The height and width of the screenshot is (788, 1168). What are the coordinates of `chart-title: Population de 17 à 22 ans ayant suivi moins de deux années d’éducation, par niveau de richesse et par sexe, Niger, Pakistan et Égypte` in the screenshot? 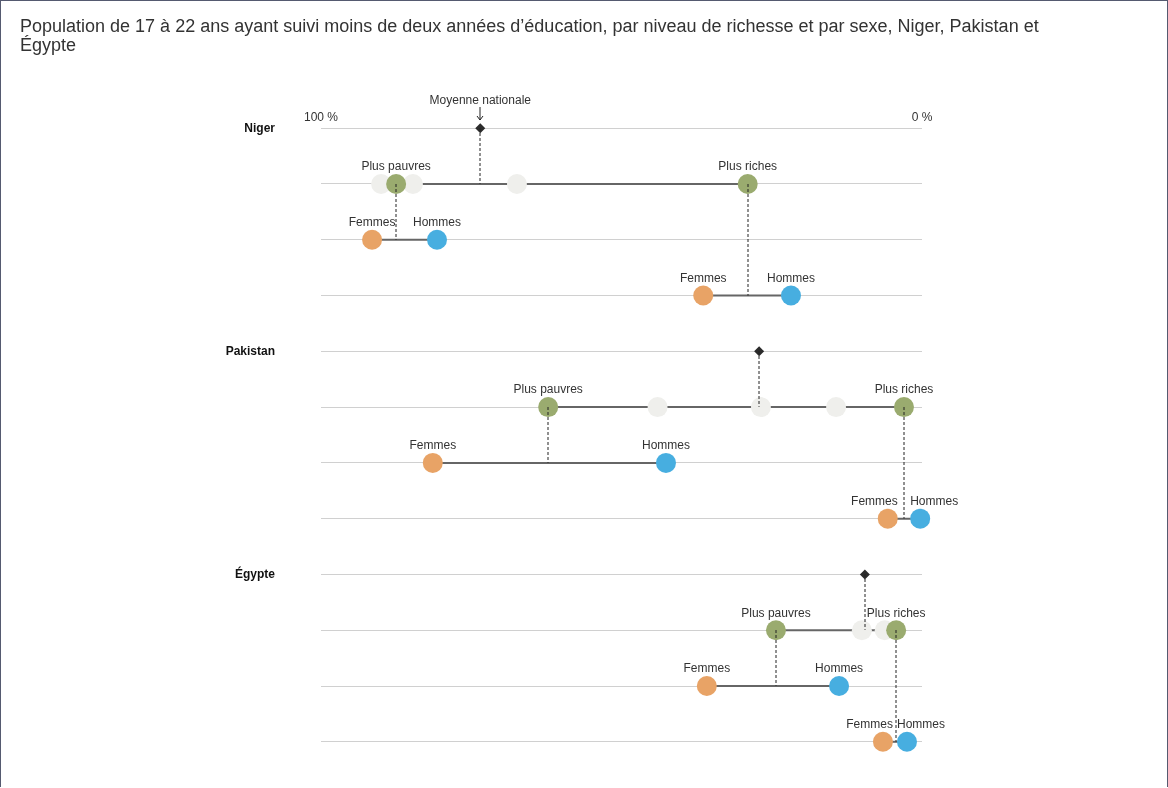 It's located at (530, 35).